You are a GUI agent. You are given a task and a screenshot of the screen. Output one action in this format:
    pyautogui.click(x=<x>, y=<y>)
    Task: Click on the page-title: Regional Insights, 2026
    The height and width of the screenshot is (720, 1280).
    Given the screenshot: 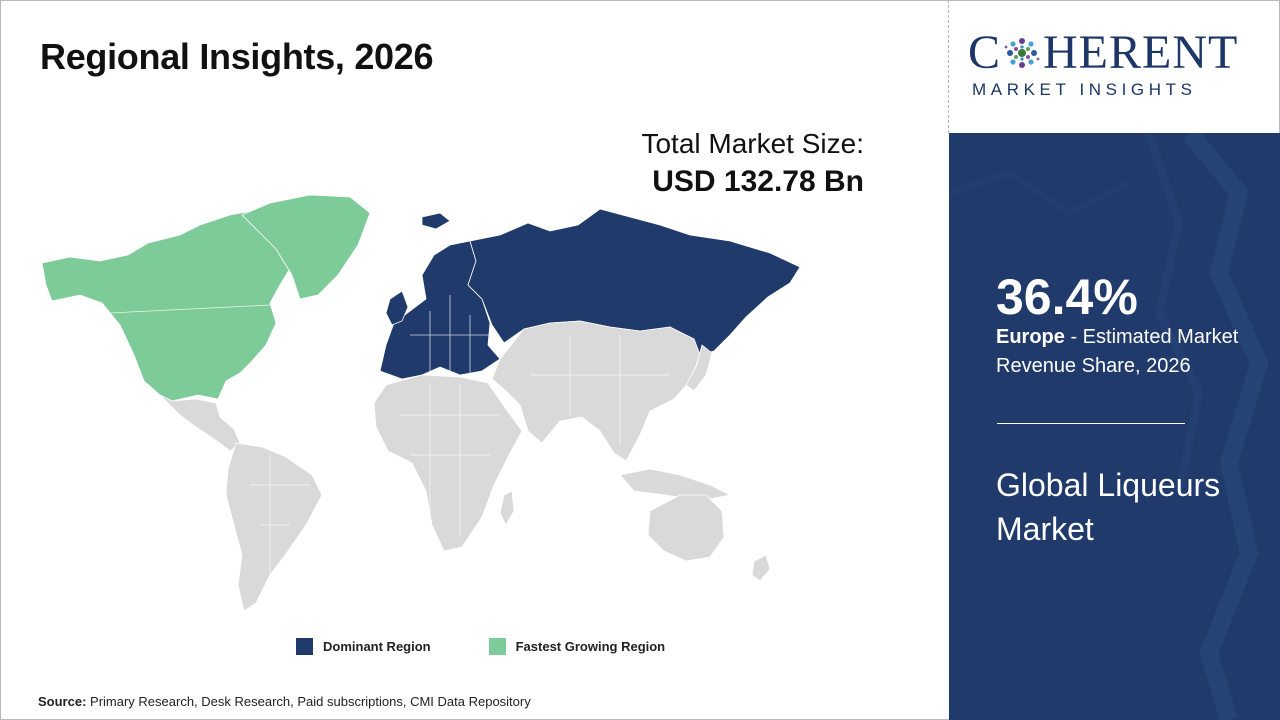 What is the action you would take?
    pyautogui.click(x=237, y=56)
    